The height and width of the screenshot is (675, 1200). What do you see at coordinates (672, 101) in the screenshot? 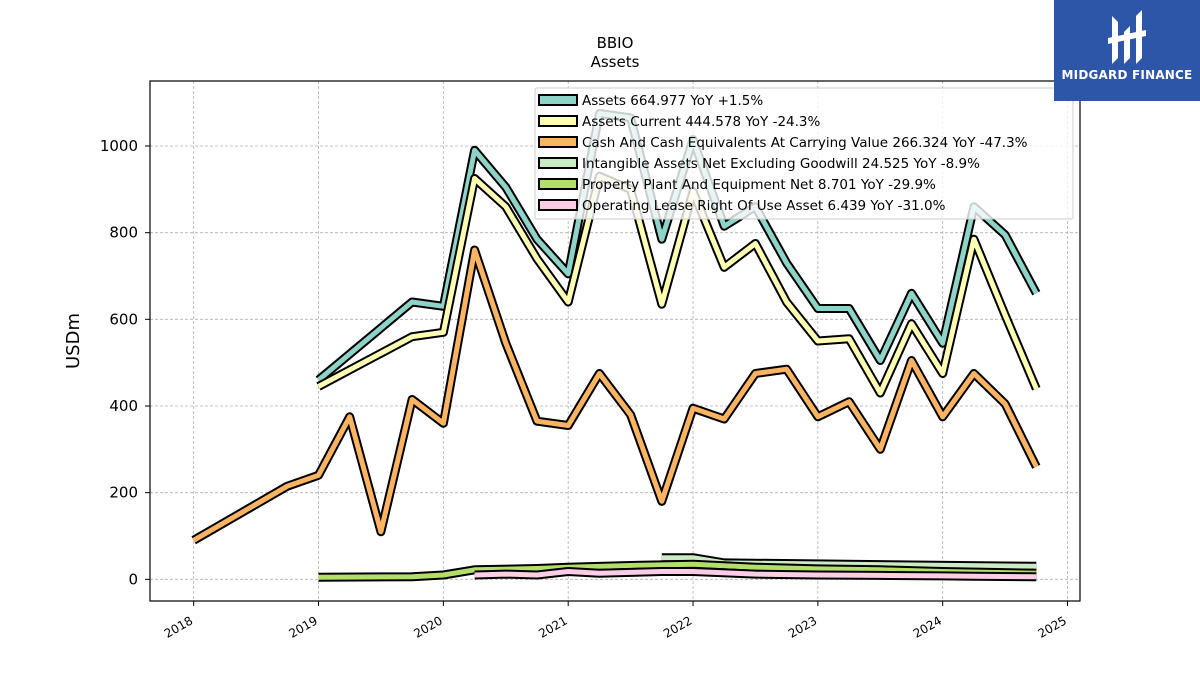
I see `legend-entry: Assets 664.977 YoY +1.5%` at bounding box center [672, 101].